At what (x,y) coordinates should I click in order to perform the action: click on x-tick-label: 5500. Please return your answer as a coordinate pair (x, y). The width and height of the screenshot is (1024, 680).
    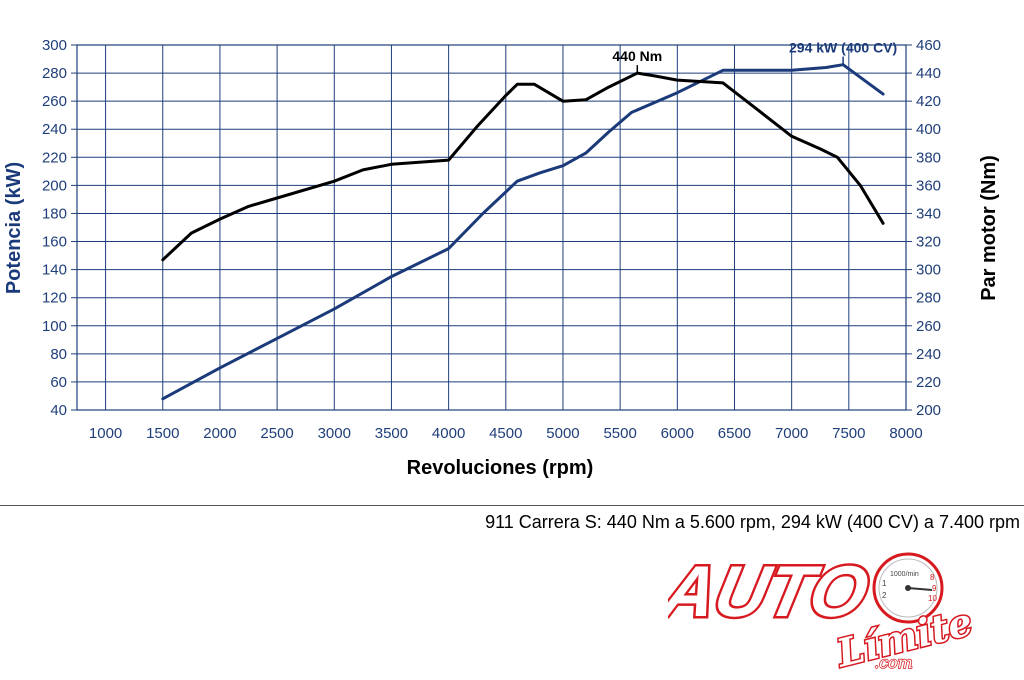
    Looking at the image, I should click on (619, 433).